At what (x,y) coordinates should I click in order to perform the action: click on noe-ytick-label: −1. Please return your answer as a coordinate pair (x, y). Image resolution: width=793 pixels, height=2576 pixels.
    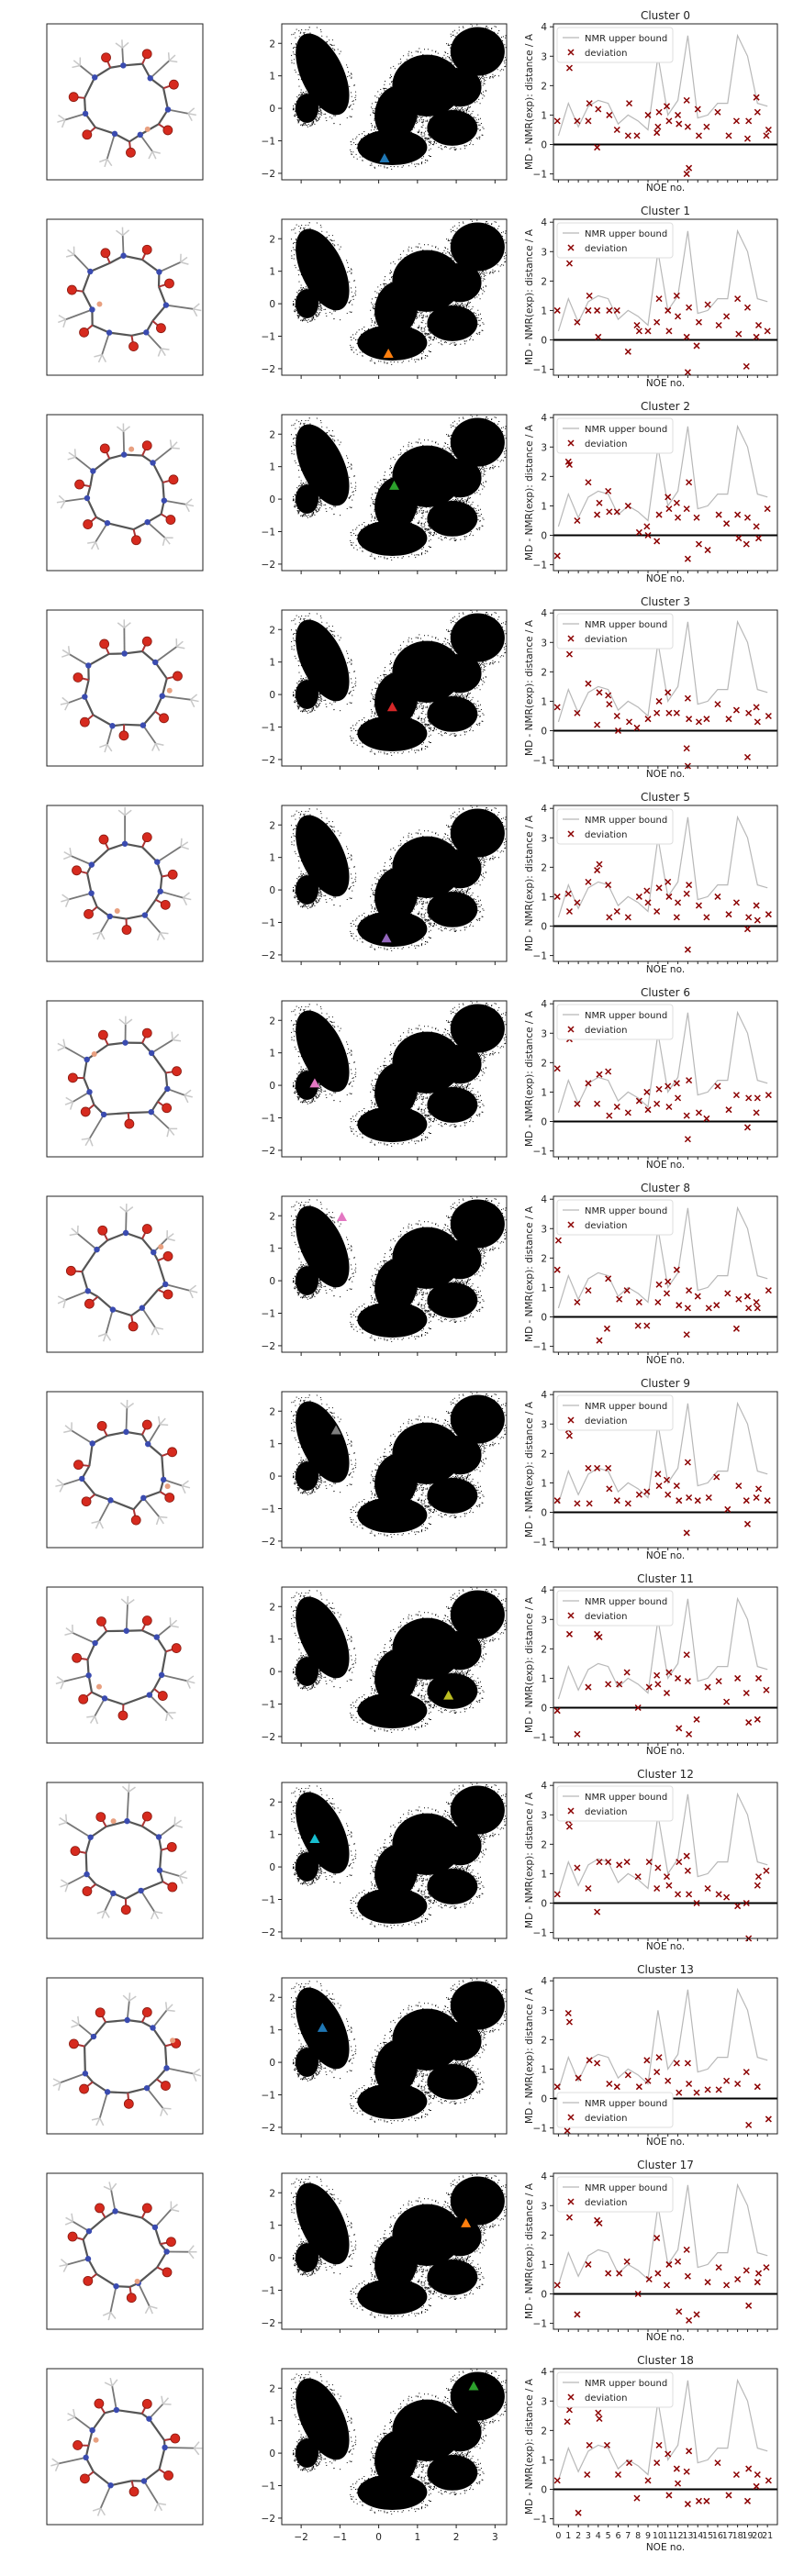
    Looking at the image, I should click on (540, 2129).